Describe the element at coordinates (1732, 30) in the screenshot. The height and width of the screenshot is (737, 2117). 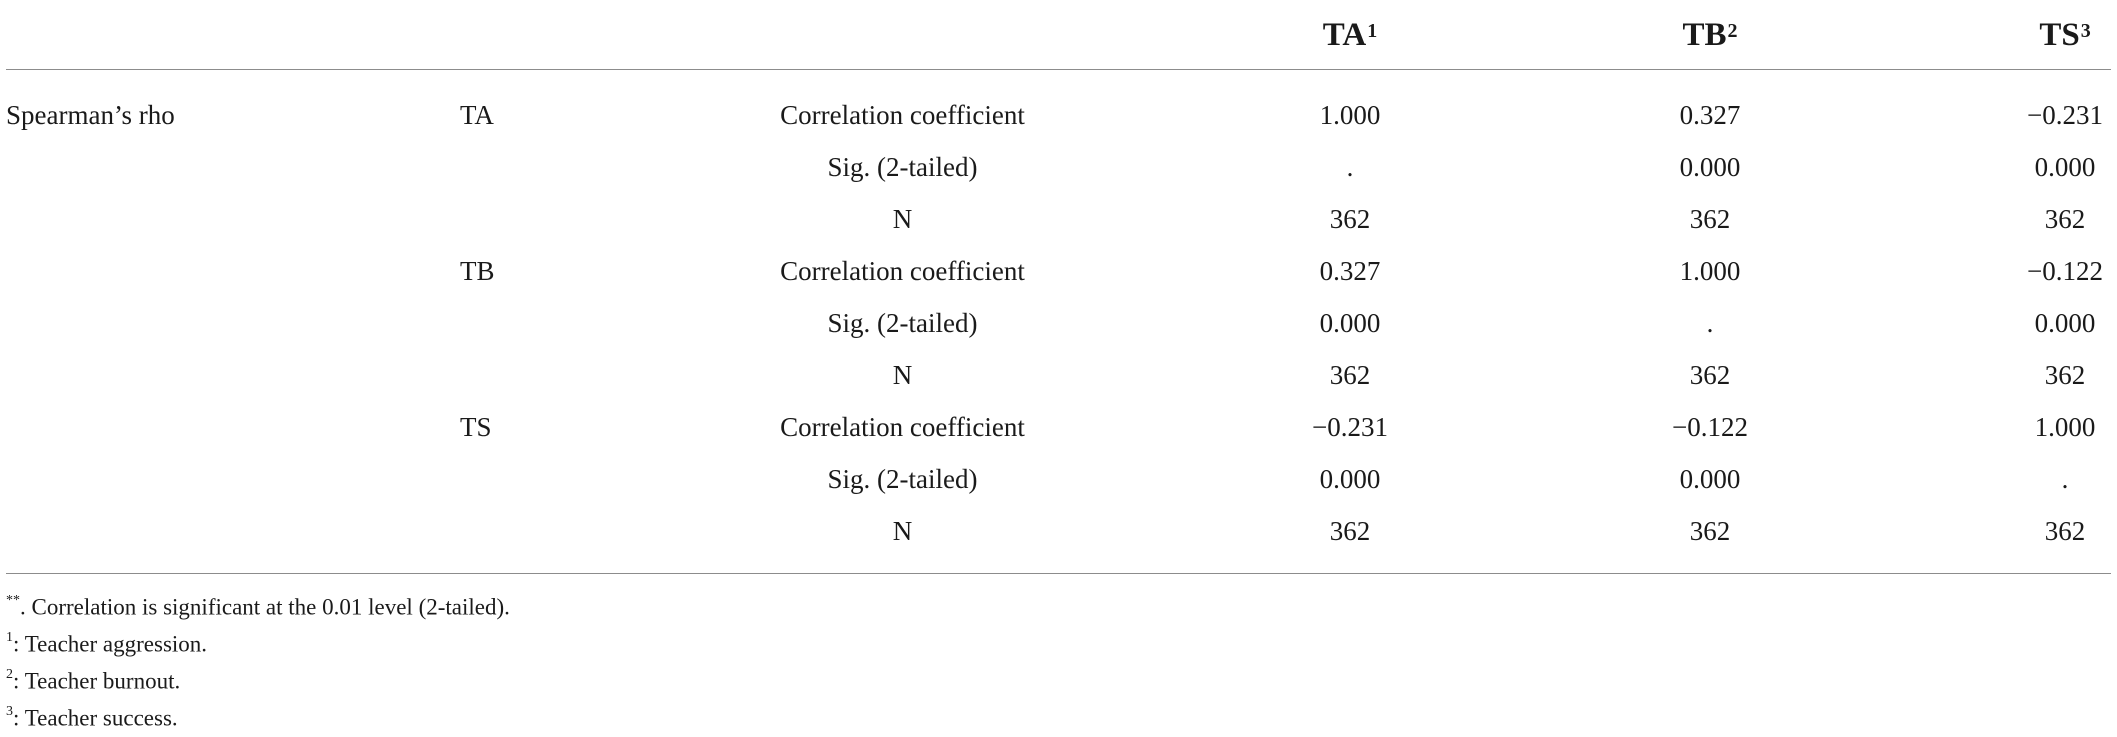
I see `column-header-tb-sup: 2` at that location.